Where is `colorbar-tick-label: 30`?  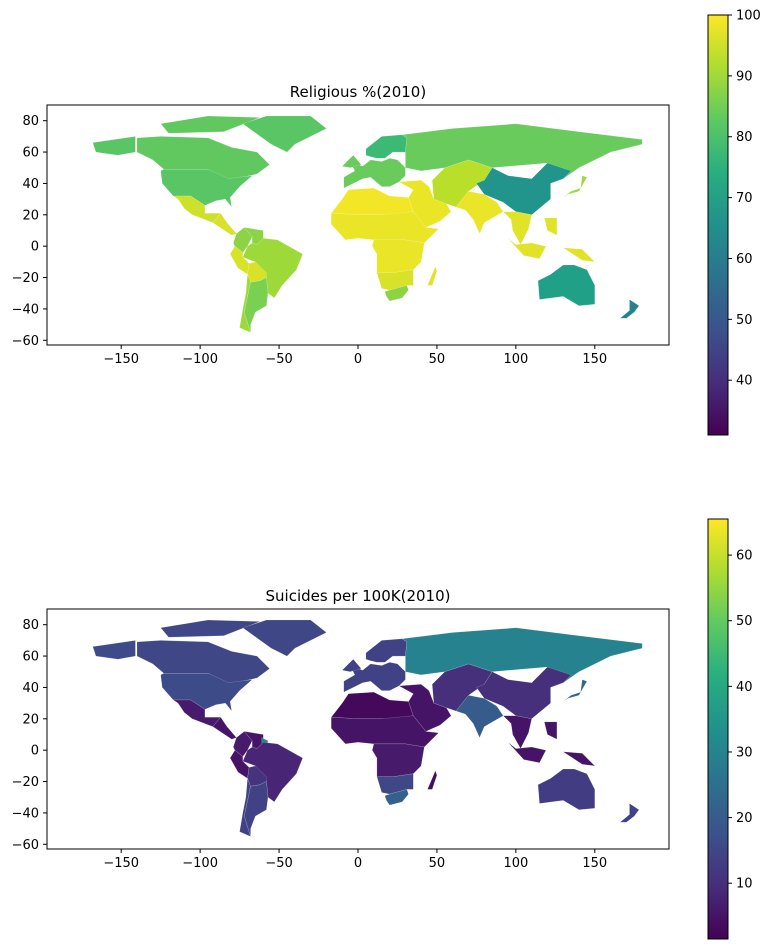 colorbar-tick-label: 30 is located at coordinates (744, 752).